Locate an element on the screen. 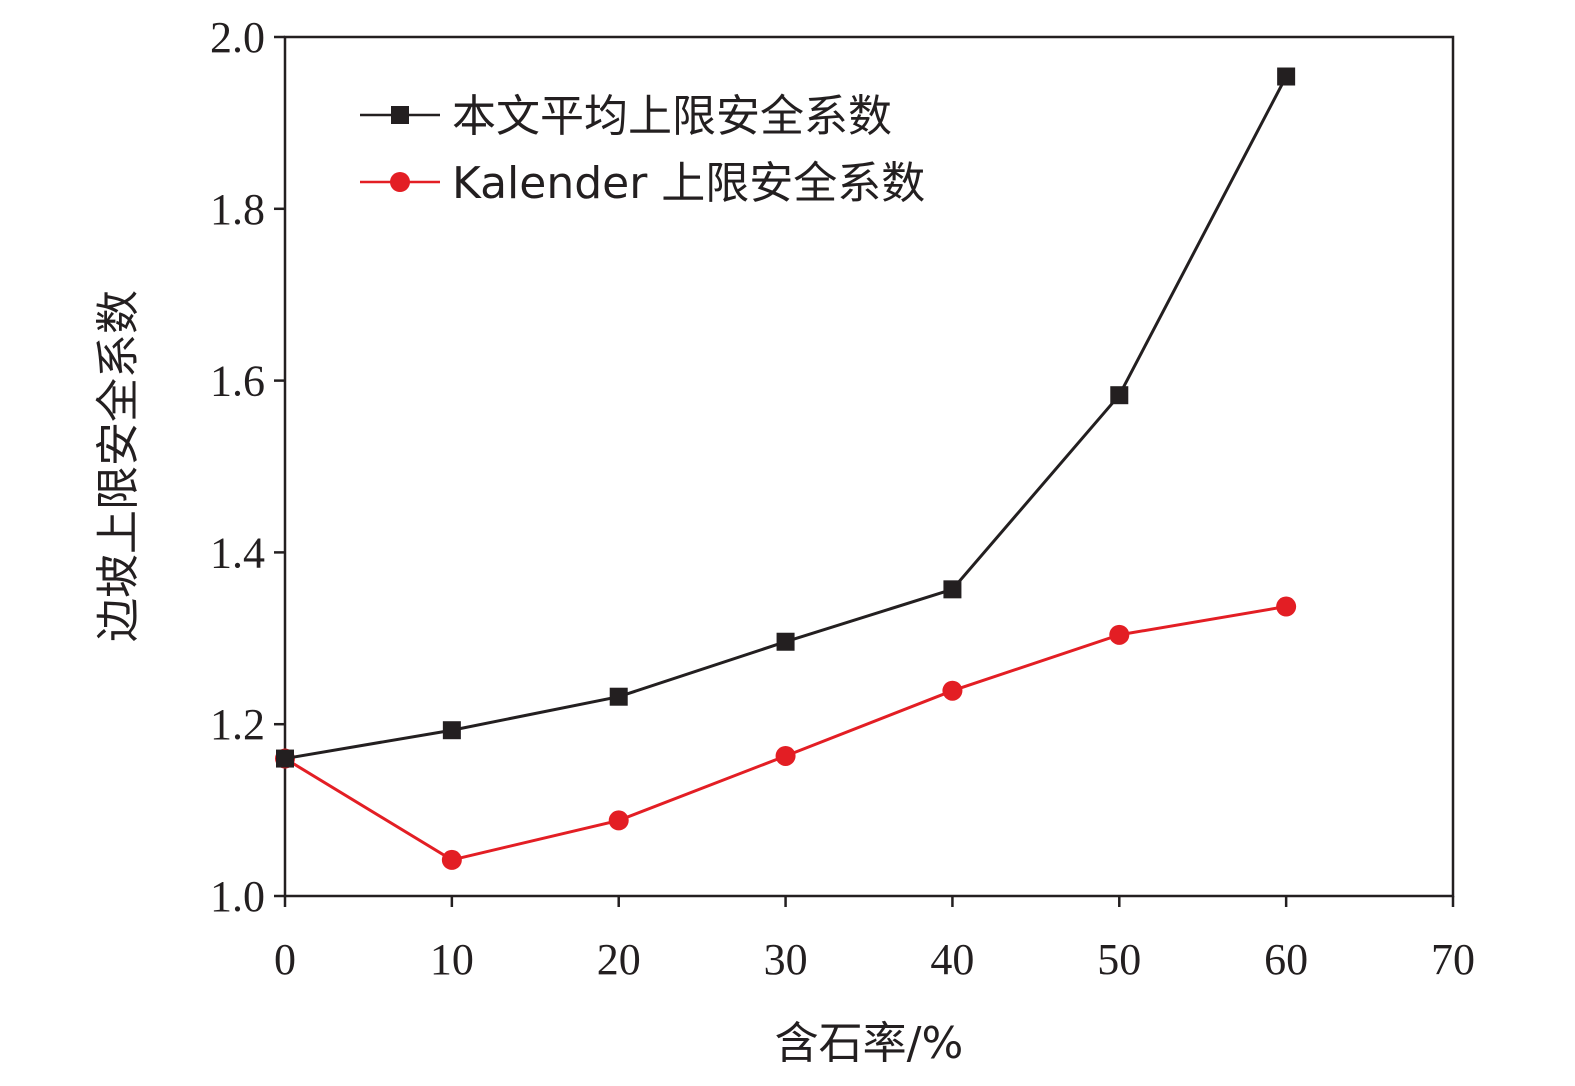 The width and height of the screenshot is (1575, 1086). x-tick-label: 20 is located at coordinates (619, 959).